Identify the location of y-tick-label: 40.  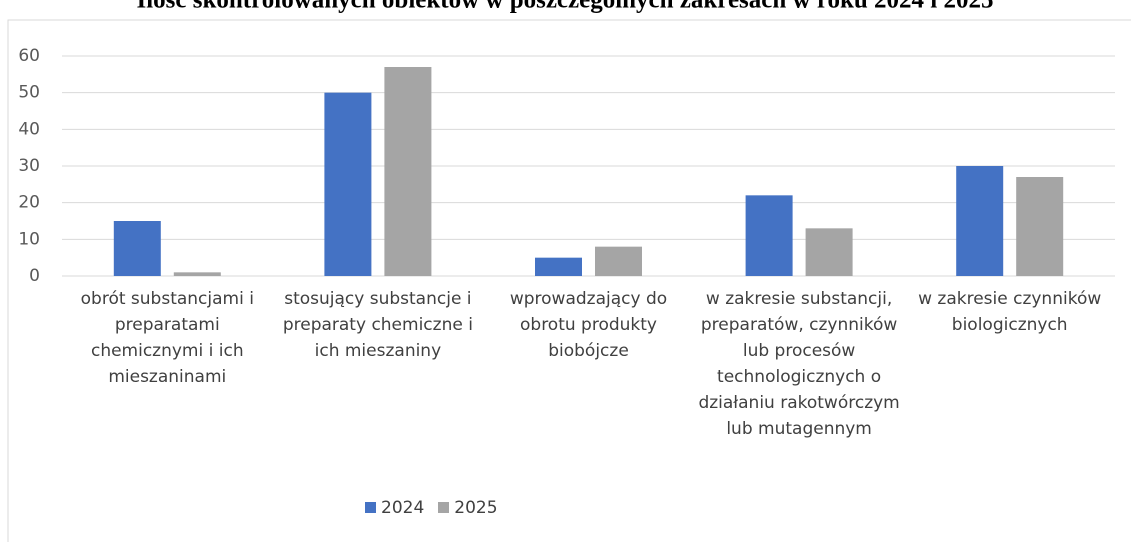
(29, 129).